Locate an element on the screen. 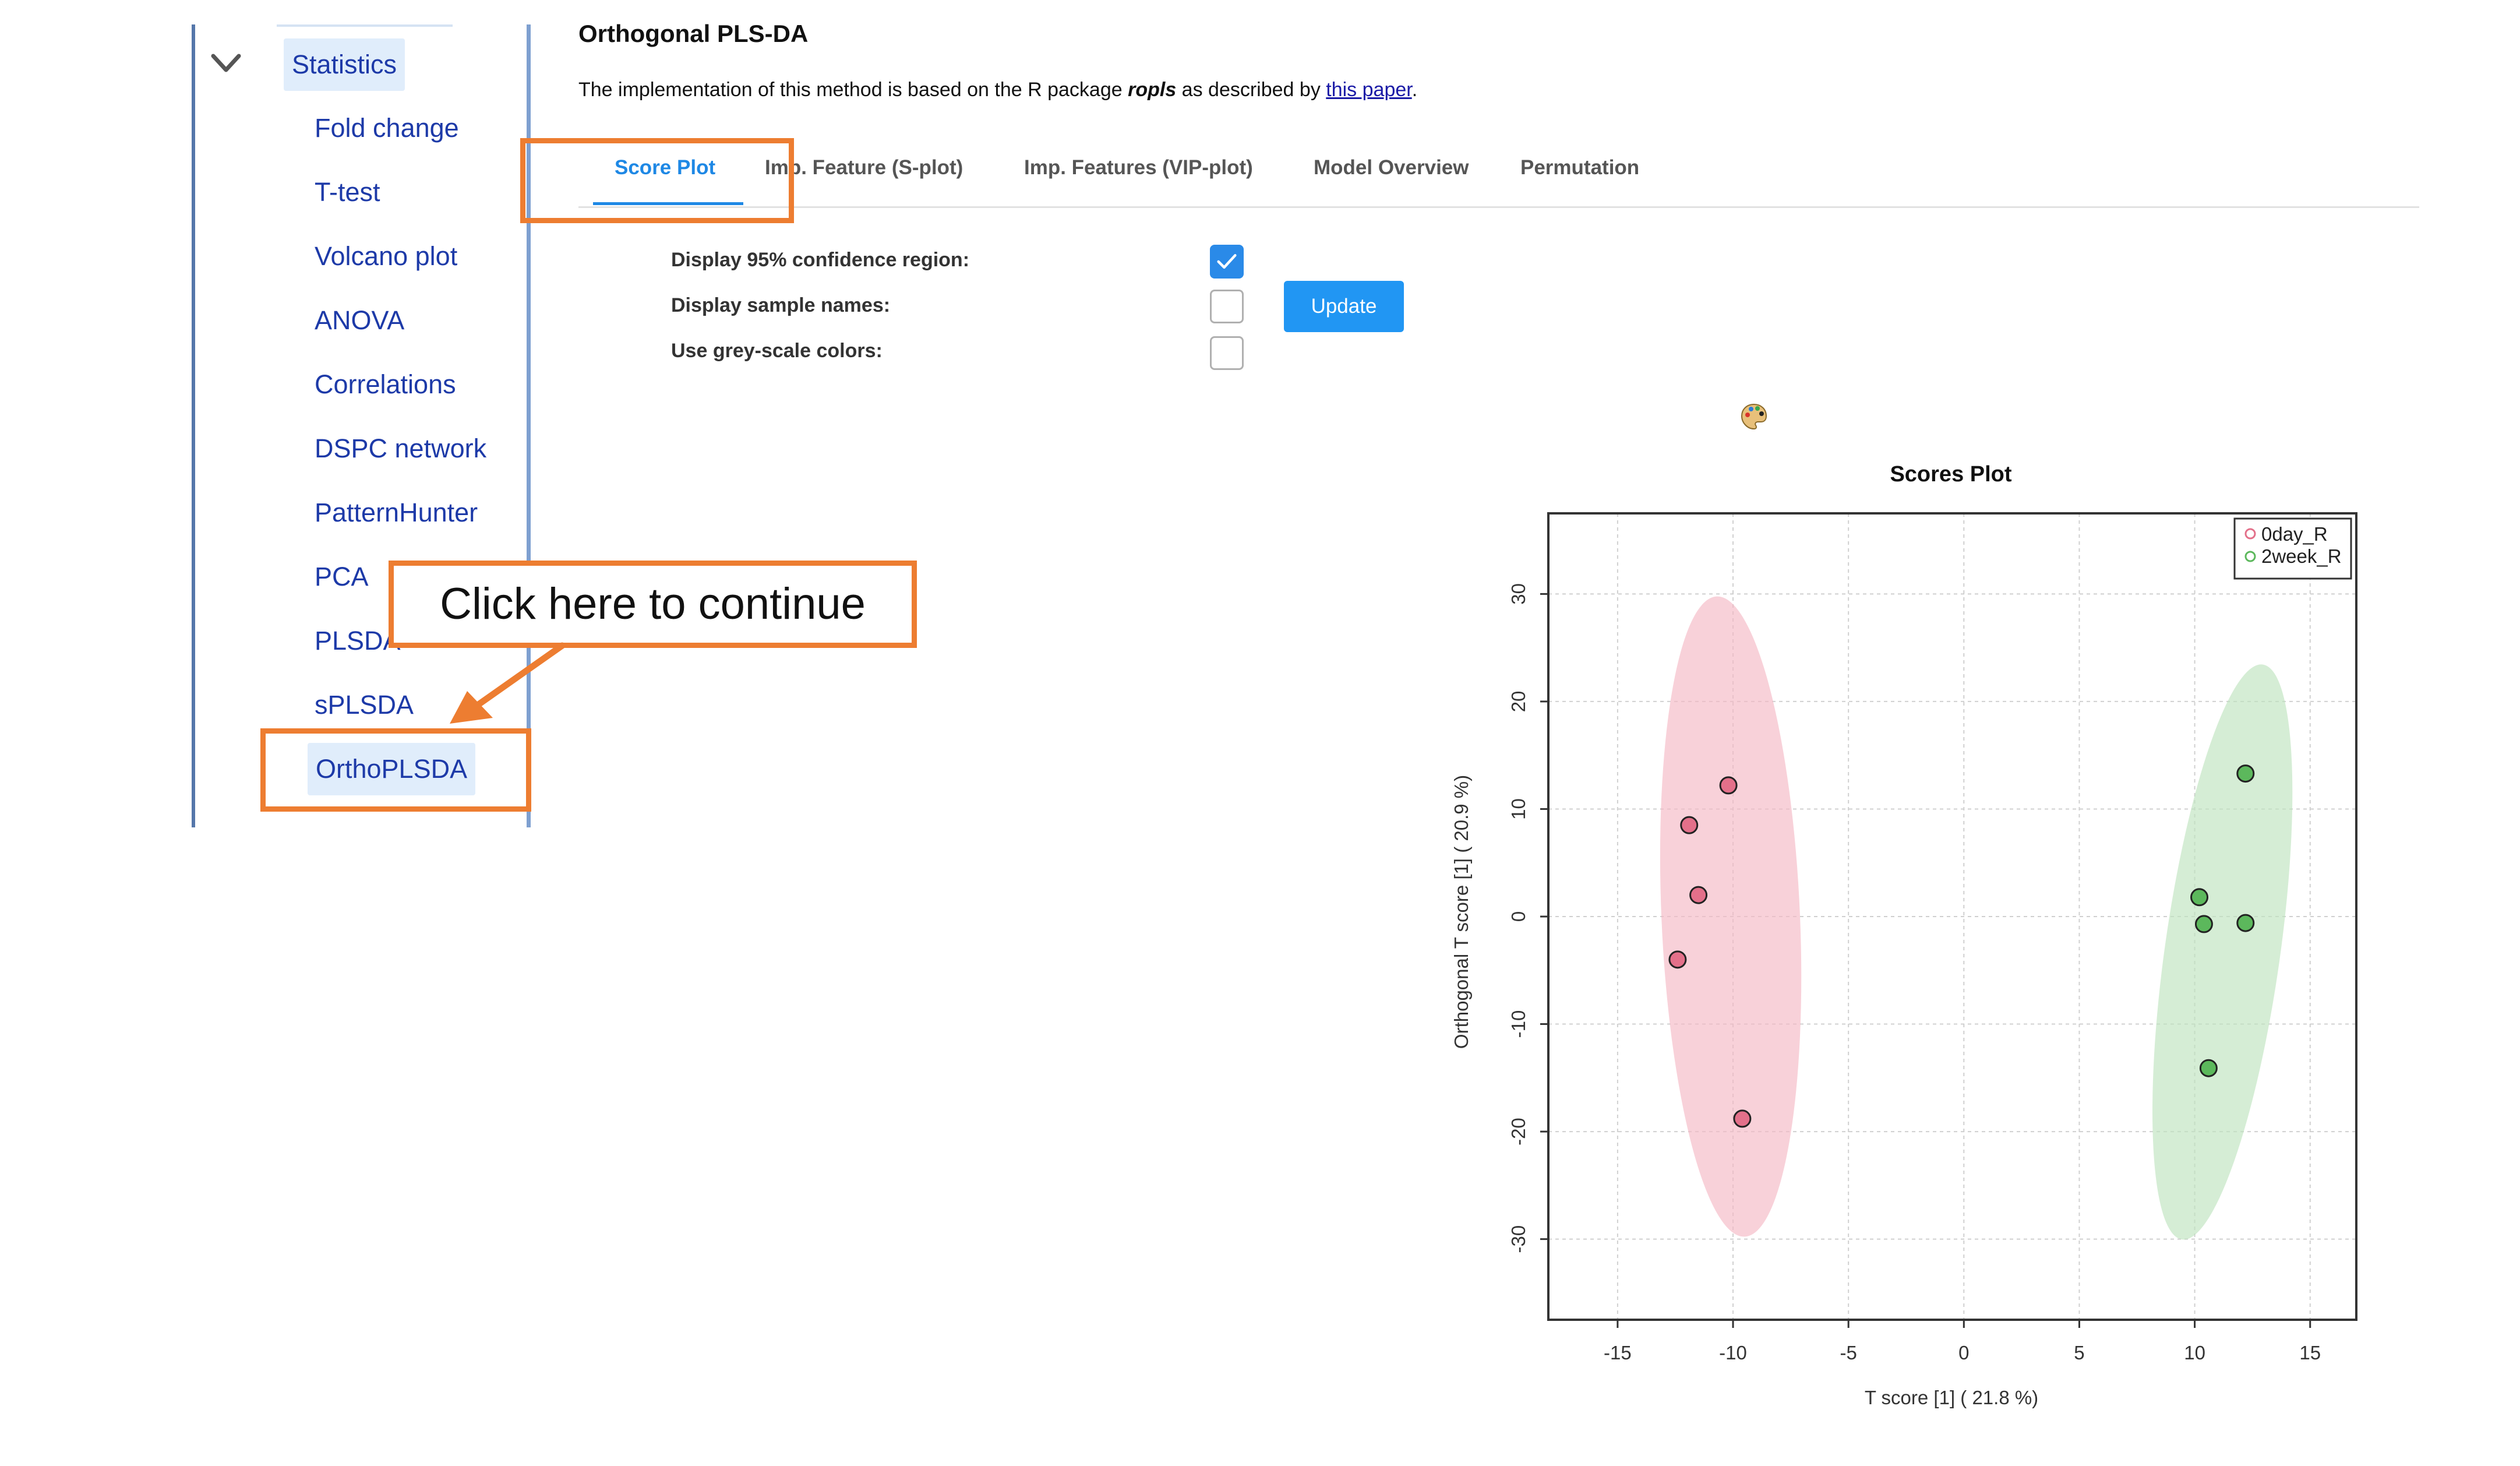  data-points is located at coordinates (1961, 946).